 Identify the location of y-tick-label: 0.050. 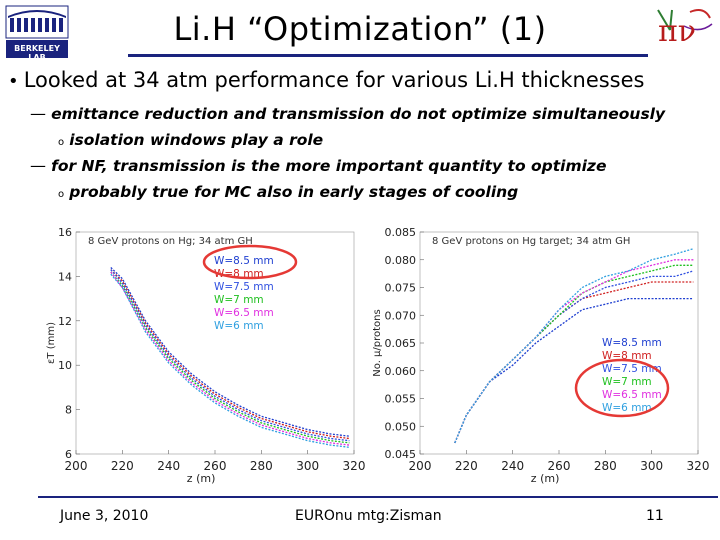
(401, 426).